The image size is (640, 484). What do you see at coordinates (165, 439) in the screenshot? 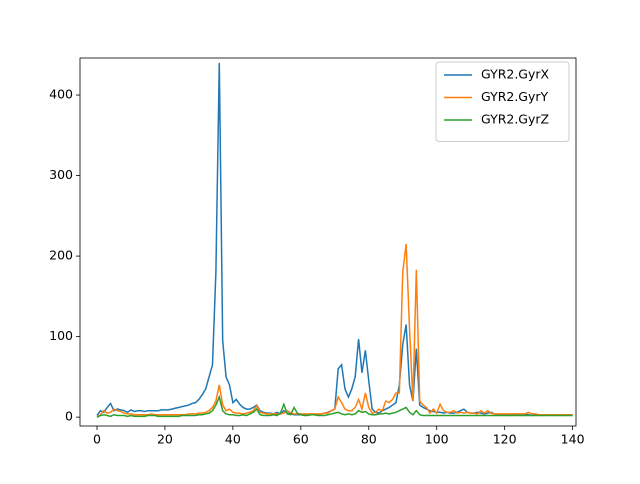
I see `x-tick-label: 20` at bounding box center [165, 439].